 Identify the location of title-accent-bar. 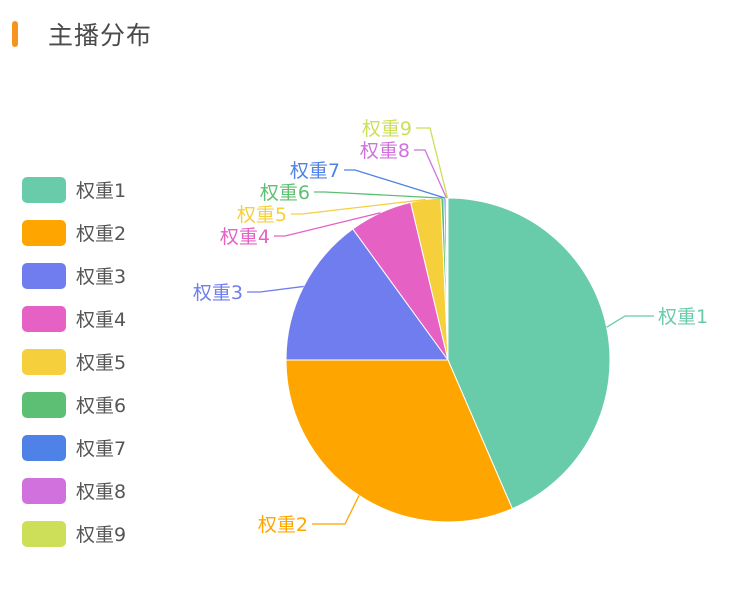
(15, 34).